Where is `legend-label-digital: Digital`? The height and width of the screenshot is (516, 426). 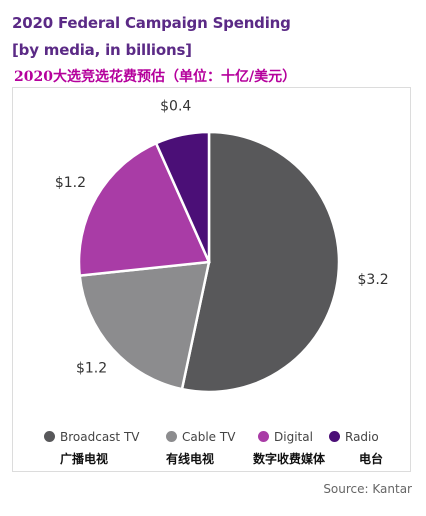
legend-label-digital: Digital is located at coordinates (293, 437).